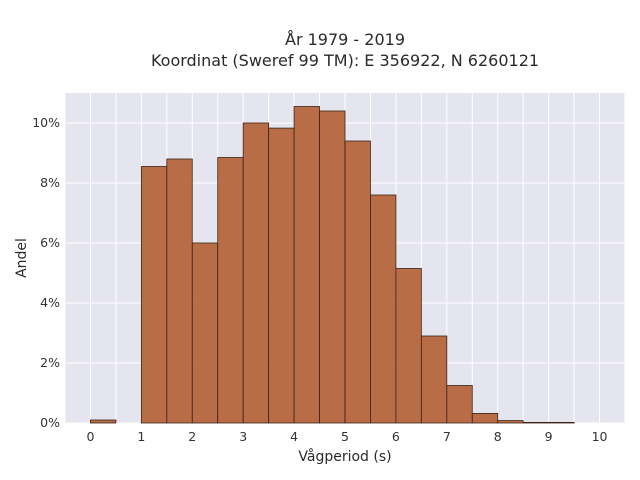 Image resolution: width=640 pixels, height=480 pixels. Describe the element at coordinates (344, 456) in the screenshot. I see `x-axis-label: Vågperiod (s)` at that location.